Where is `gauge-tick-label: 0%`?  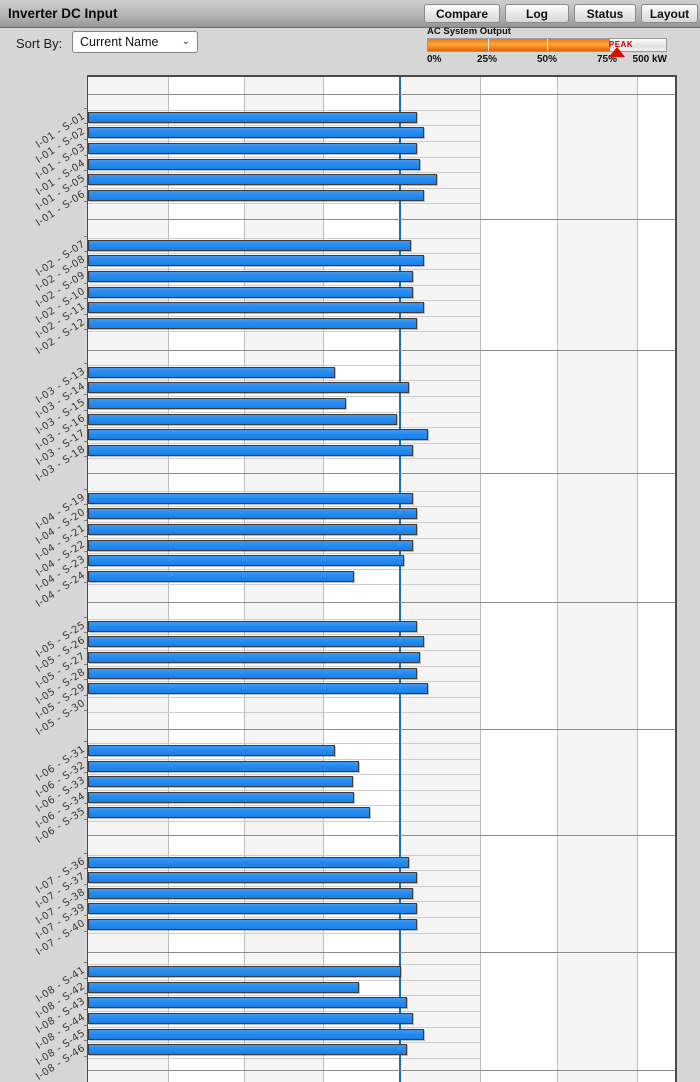
gauge-tick-label: 0% is located at coordinates (434, 59).